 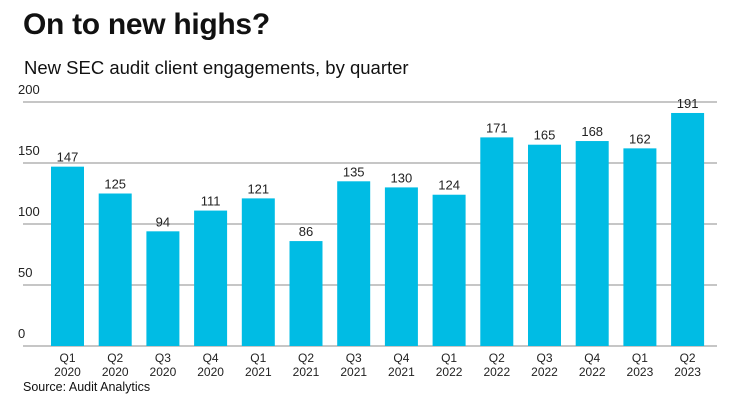 What do you see at coordinates (592, 131) in the screenshot?
I see `data-label: 168` at bounding box center [592, 131].